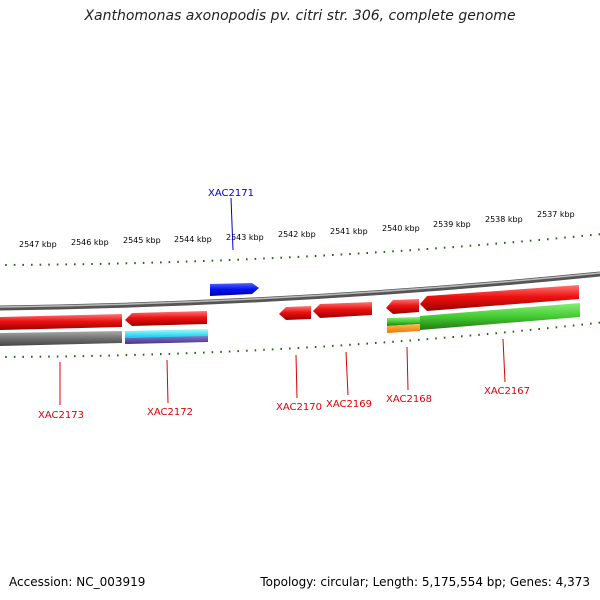  Describe the element at coordinates (452, 224) in the screenshot. I see `tick-label-2539: 2539 kbp` at that location.